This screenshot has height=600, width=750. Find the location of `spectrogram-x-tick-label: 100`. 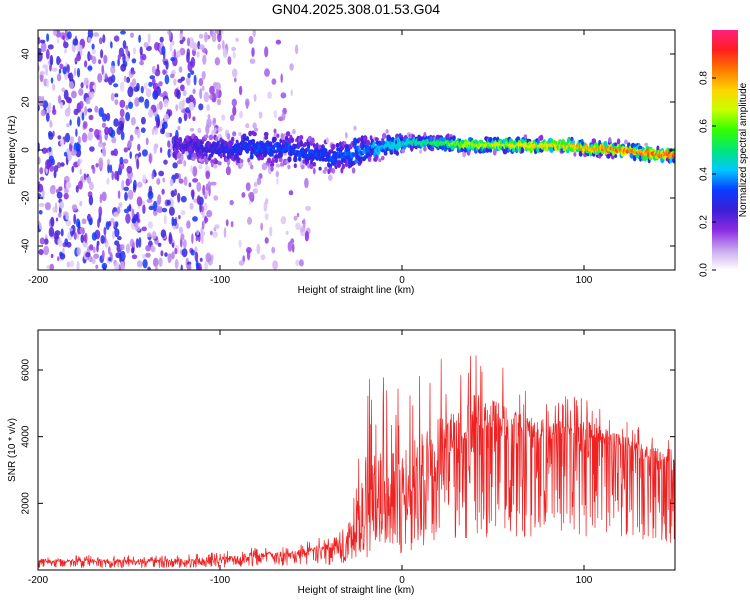

spectrogram-x-tick-label: 100 is located at coordinates (584, 280).